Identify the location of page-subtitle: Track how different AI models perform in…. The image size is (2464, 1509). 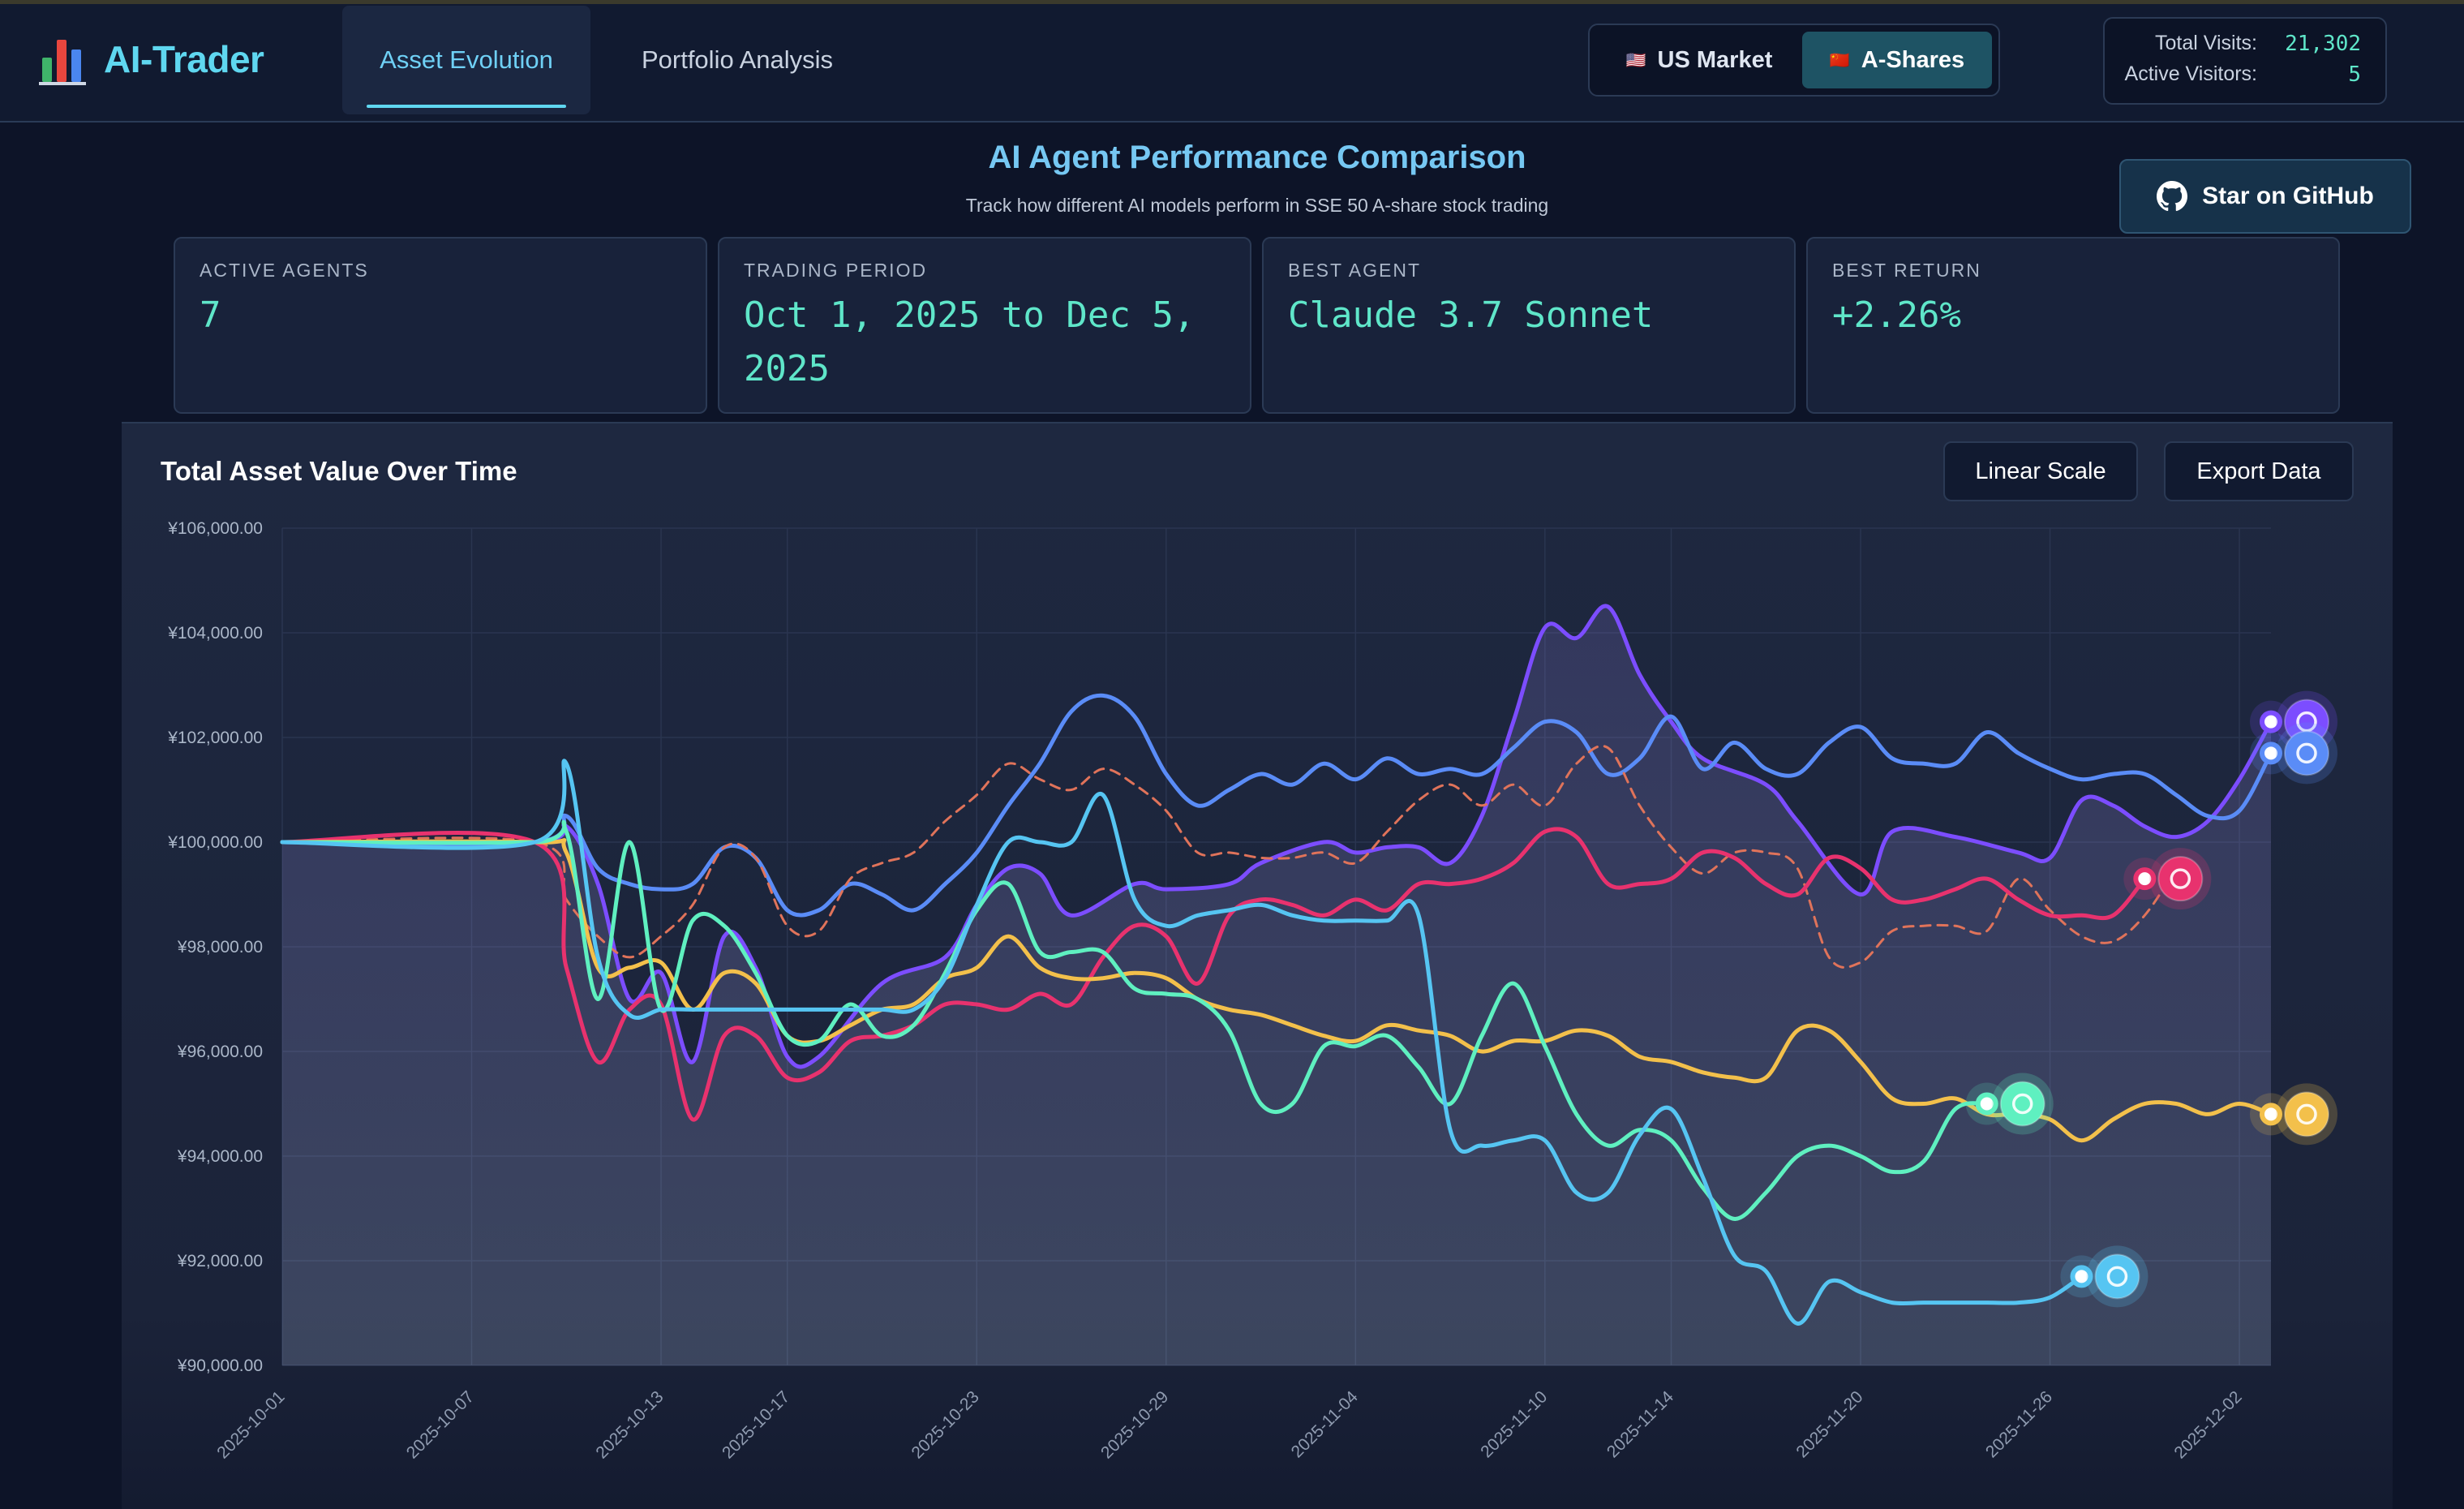
(1257, 205).